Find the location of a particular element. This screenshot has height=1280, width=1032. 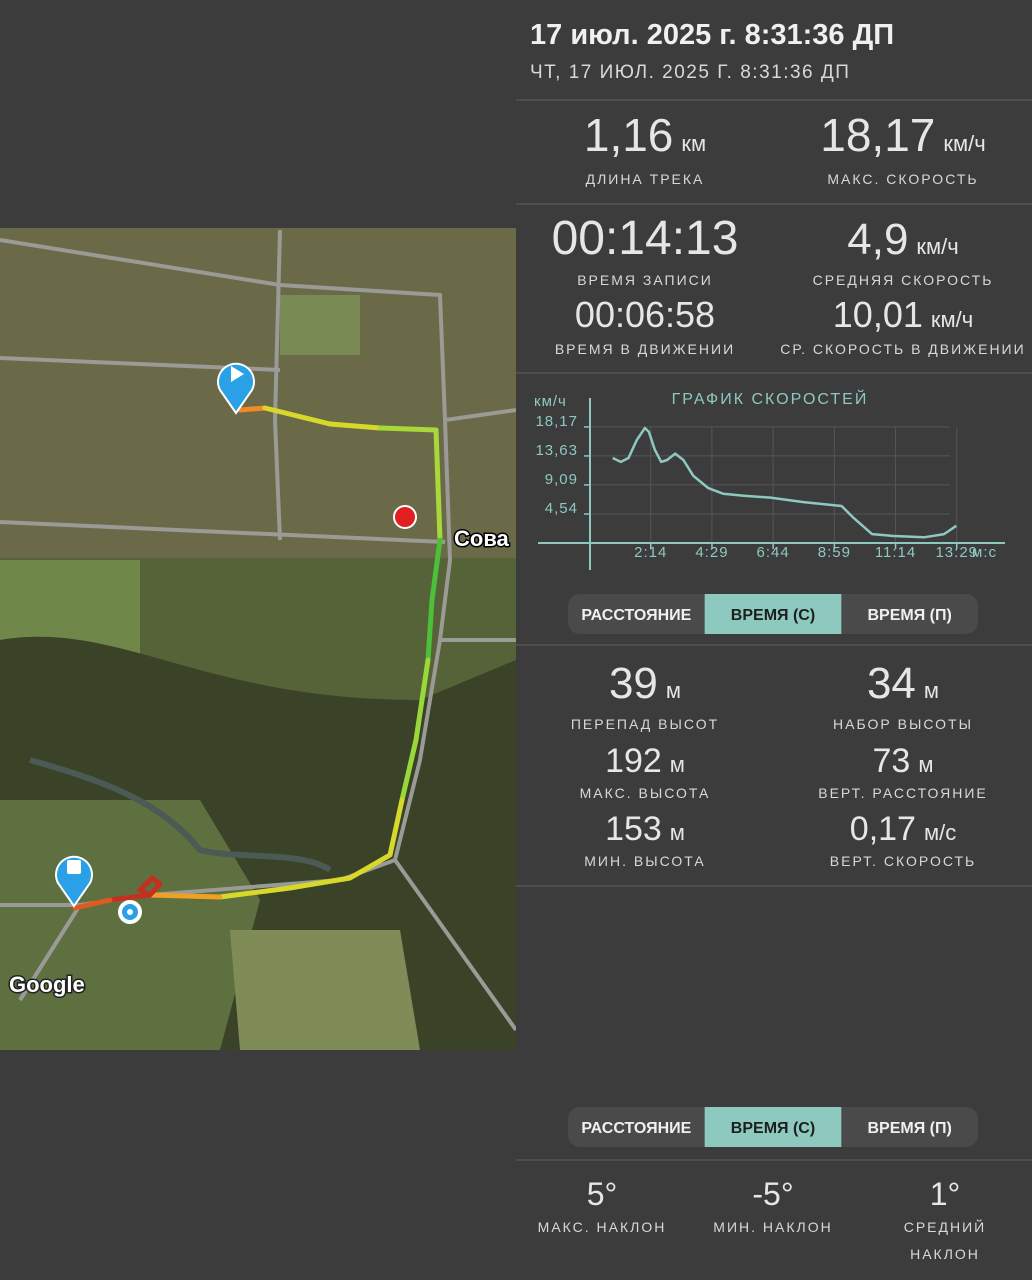

stat-label: МАКС. СКОРОСТЬ is located at coordinates (902, 179).